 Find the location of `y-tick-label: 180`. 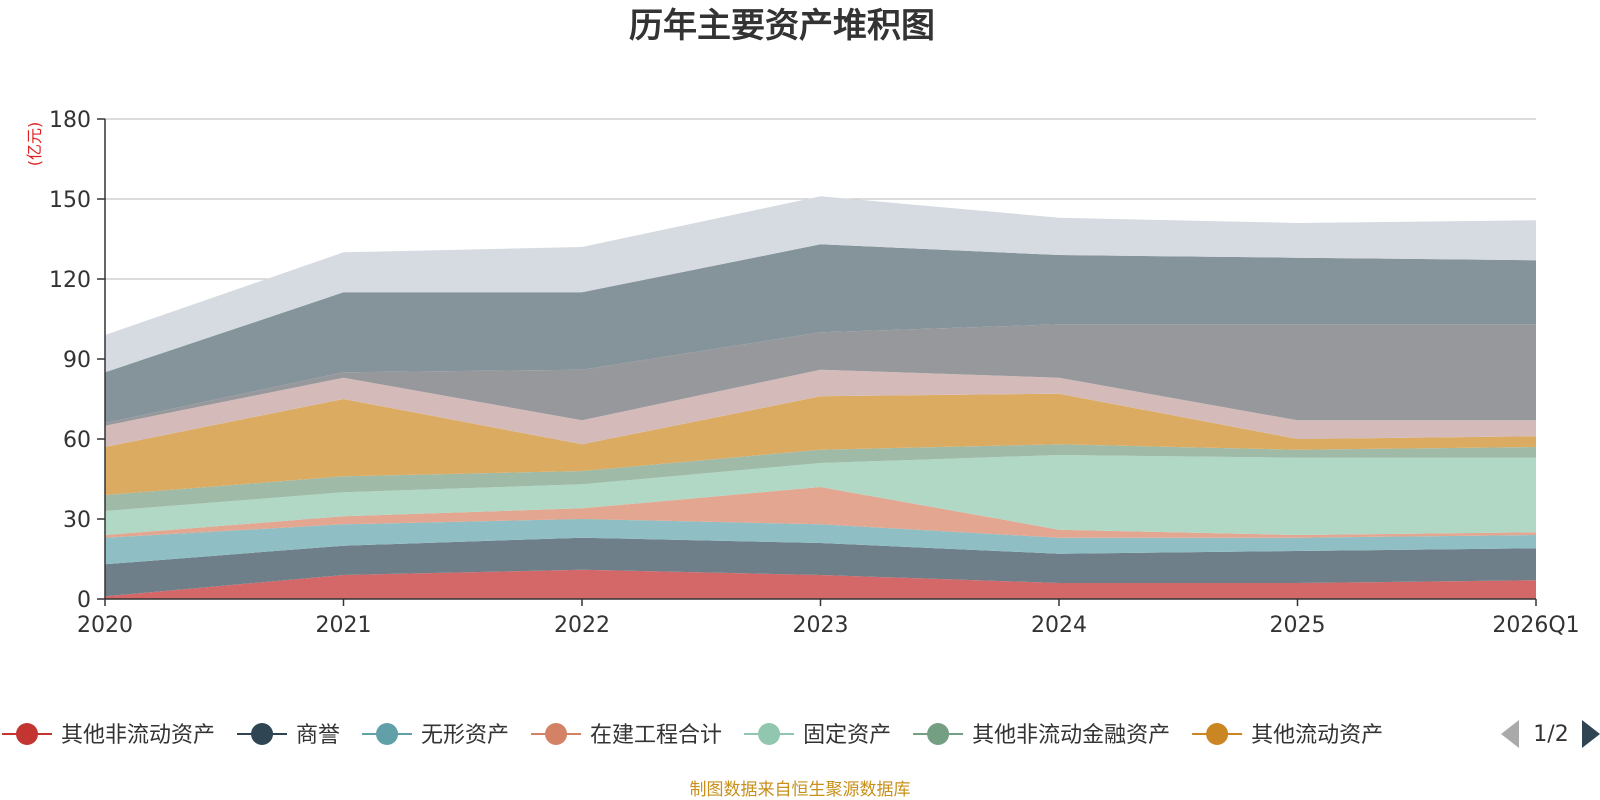

y-tick-label: 180 is located at coordinates (70, 120).